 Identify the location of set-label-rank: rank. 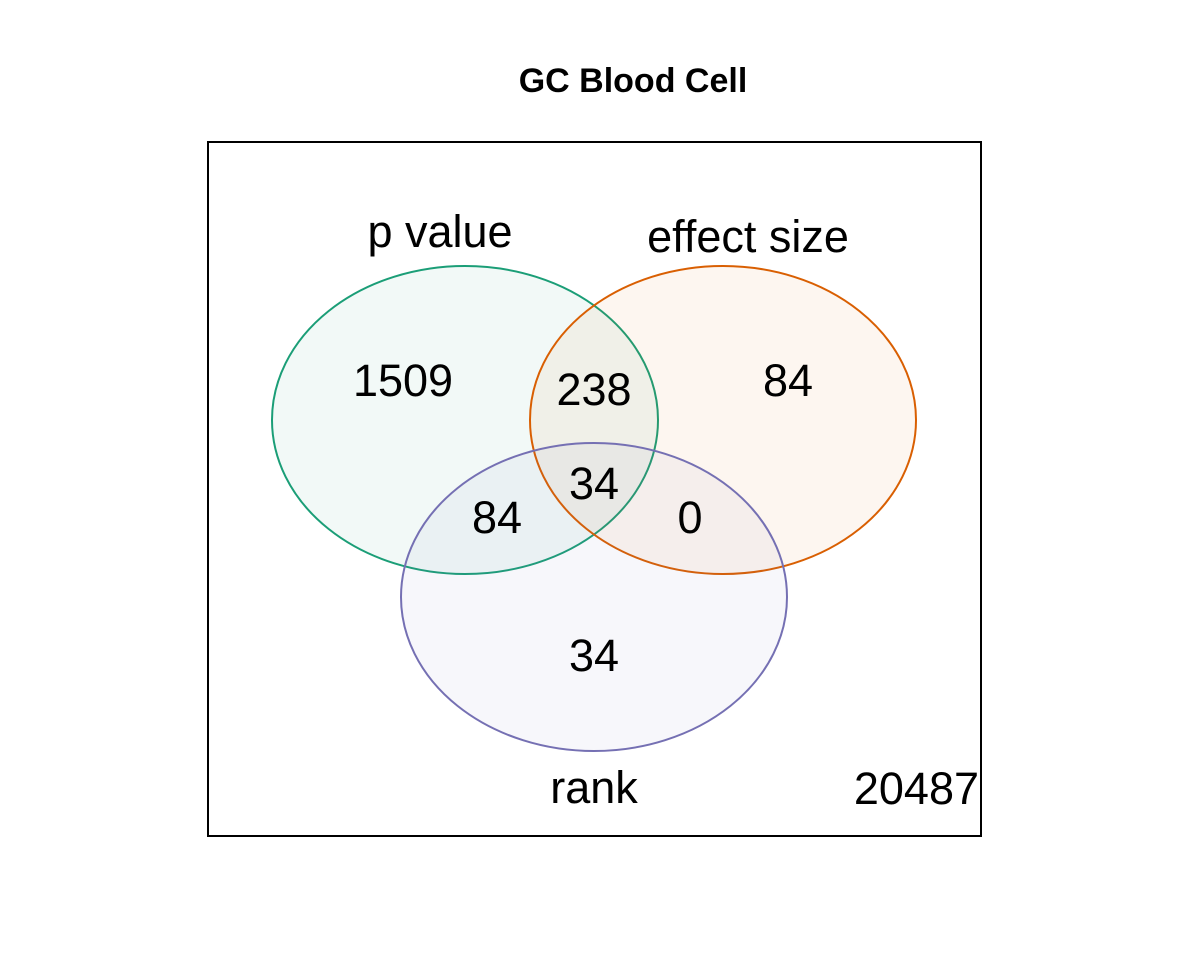
(594, 787).